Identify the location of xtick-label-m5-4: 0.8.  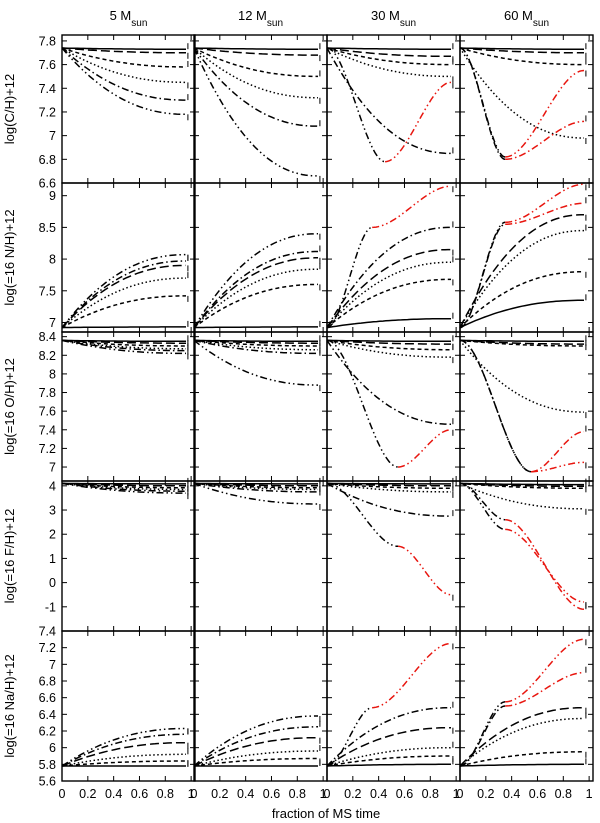
(165, 794).